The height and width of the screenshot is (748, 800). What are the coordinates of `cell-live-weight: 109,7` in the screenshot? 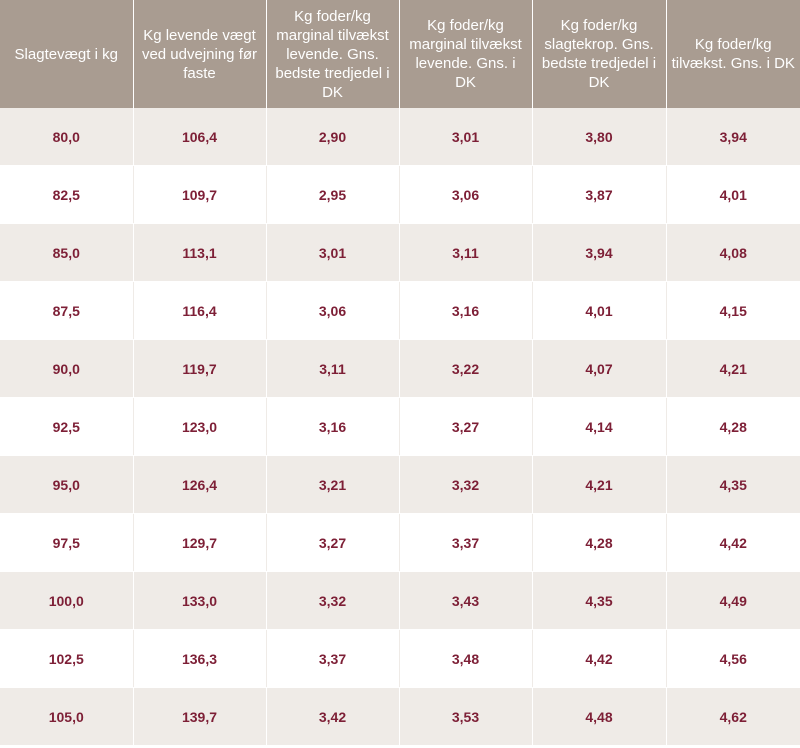 It's located at (200, 194).